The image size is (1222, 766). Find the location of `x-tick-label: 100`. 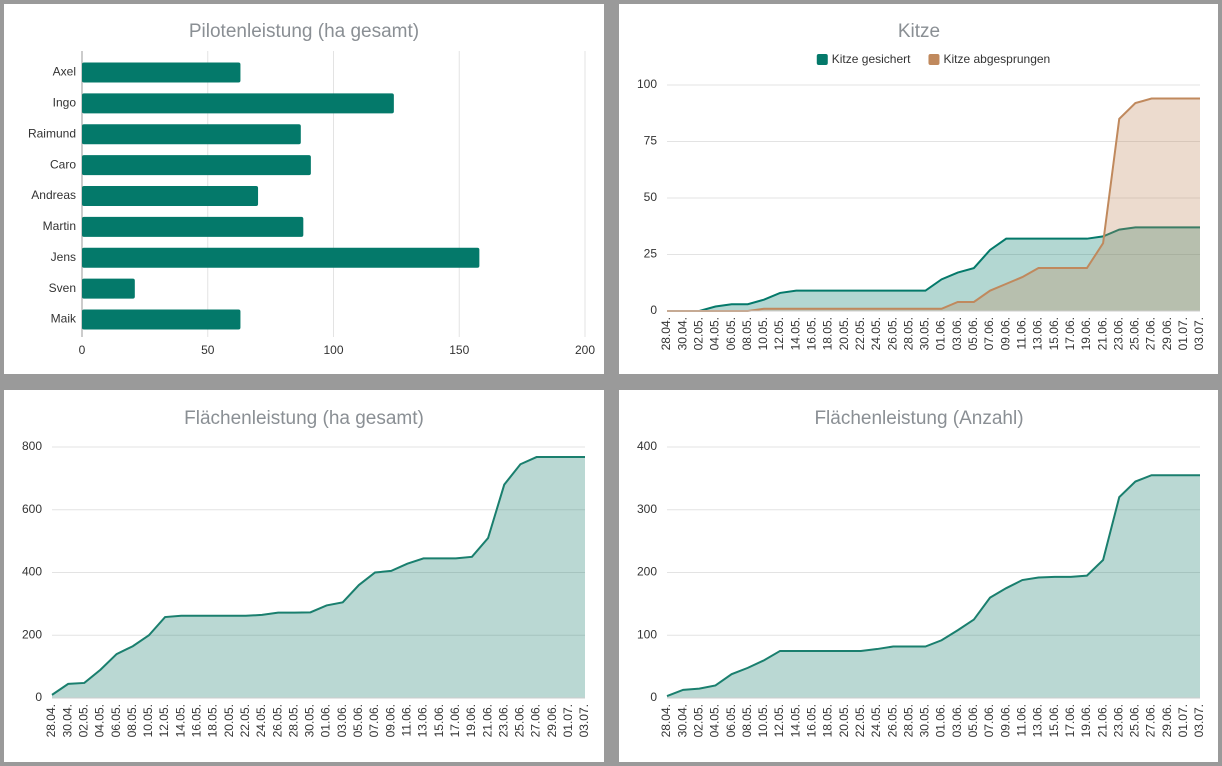

x-tick-label: 100 is located at coordinates (333, 350).